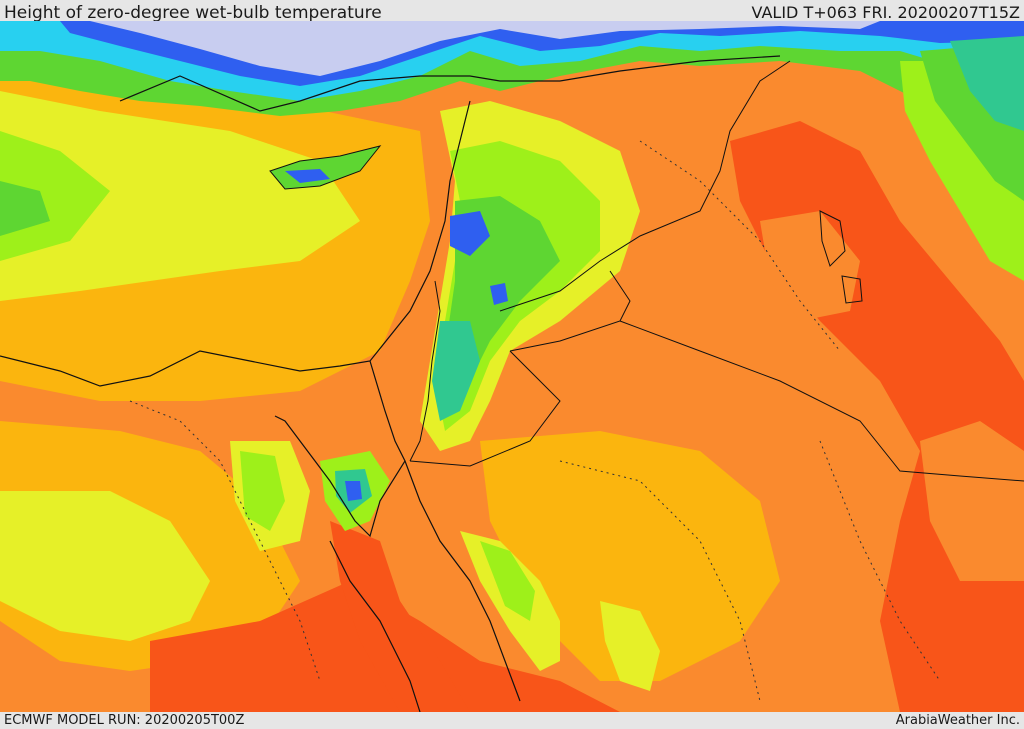  What do you see at coordinates (450, 83) in the screenshot?
I see `turkey-coastline` at bounding box center [450, 83].